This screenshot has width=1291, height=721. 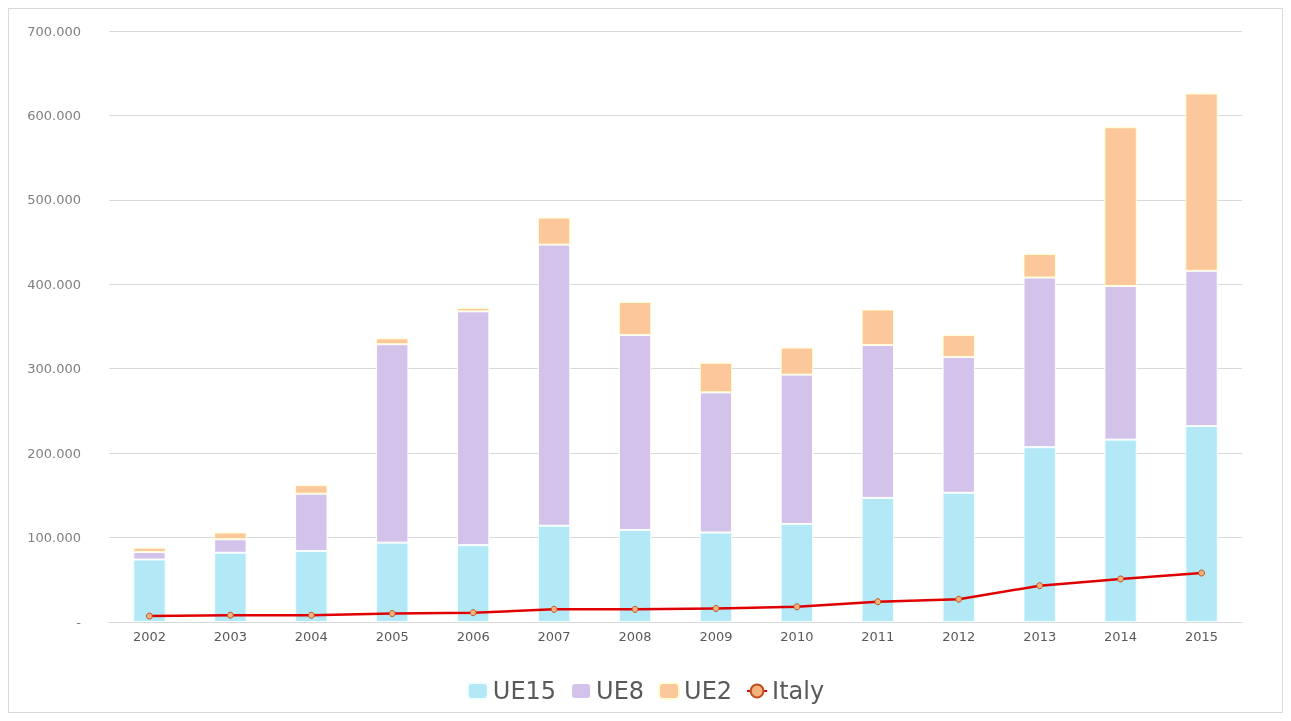 I want to click on y-tick-label: 300.000, so click(x=54, y=369).